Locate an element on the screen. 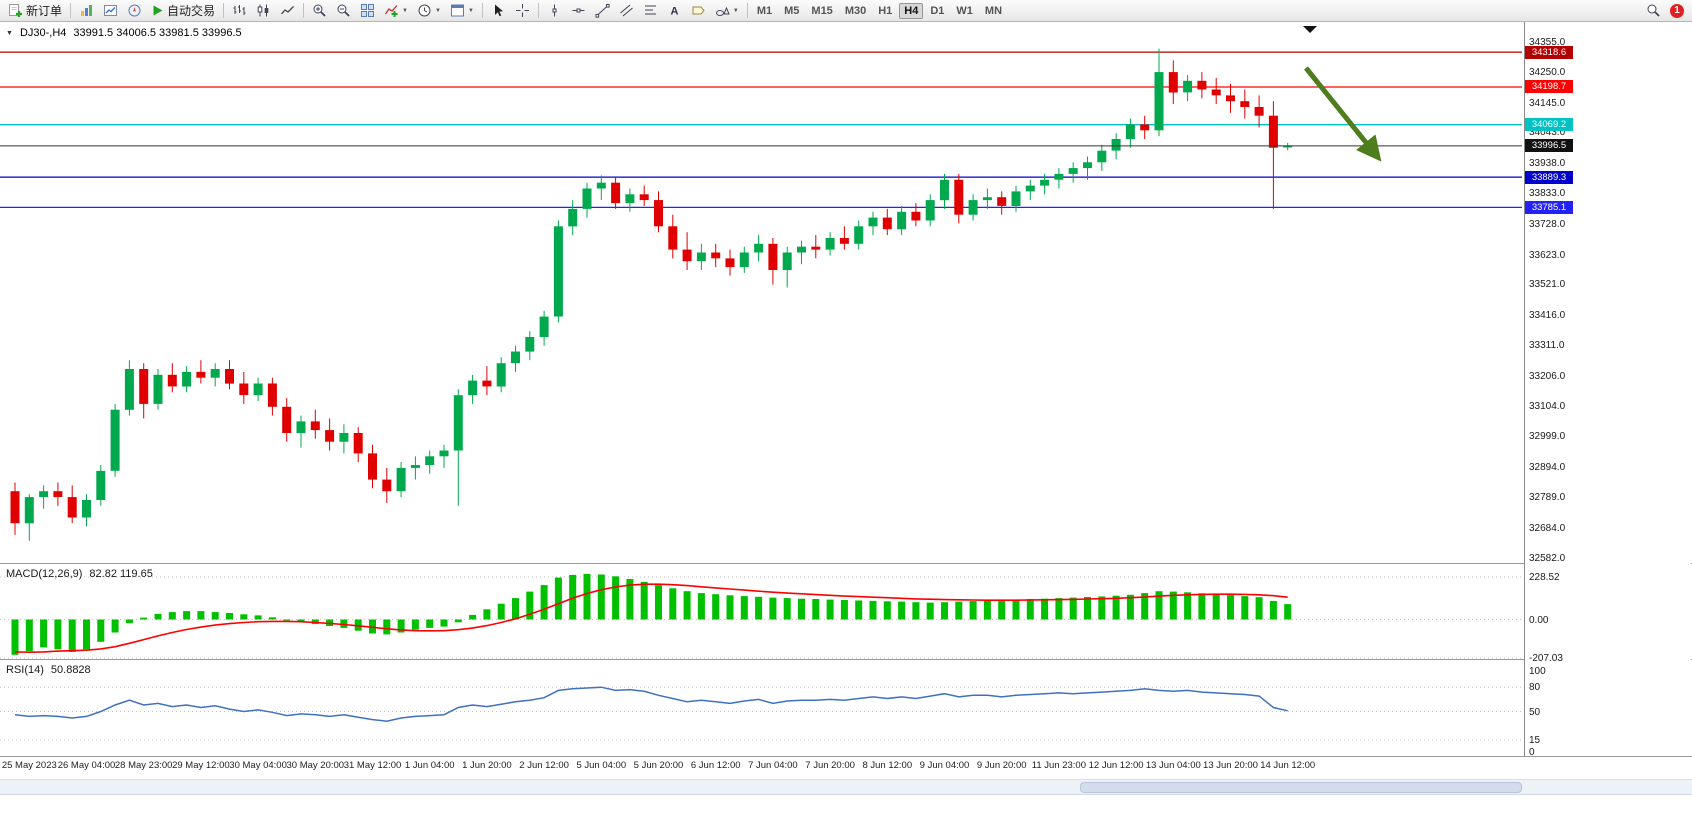  vertical-line-tool-button is located at coordinates (554, 10).